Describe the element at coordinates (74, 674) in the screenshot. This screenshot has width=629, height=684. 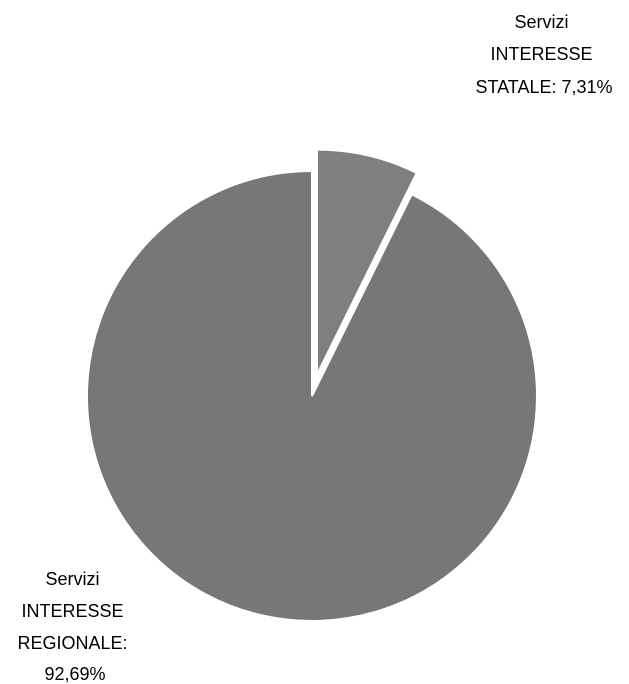
I see `slice-label-regionale-line-4: 92,69%` at that location.